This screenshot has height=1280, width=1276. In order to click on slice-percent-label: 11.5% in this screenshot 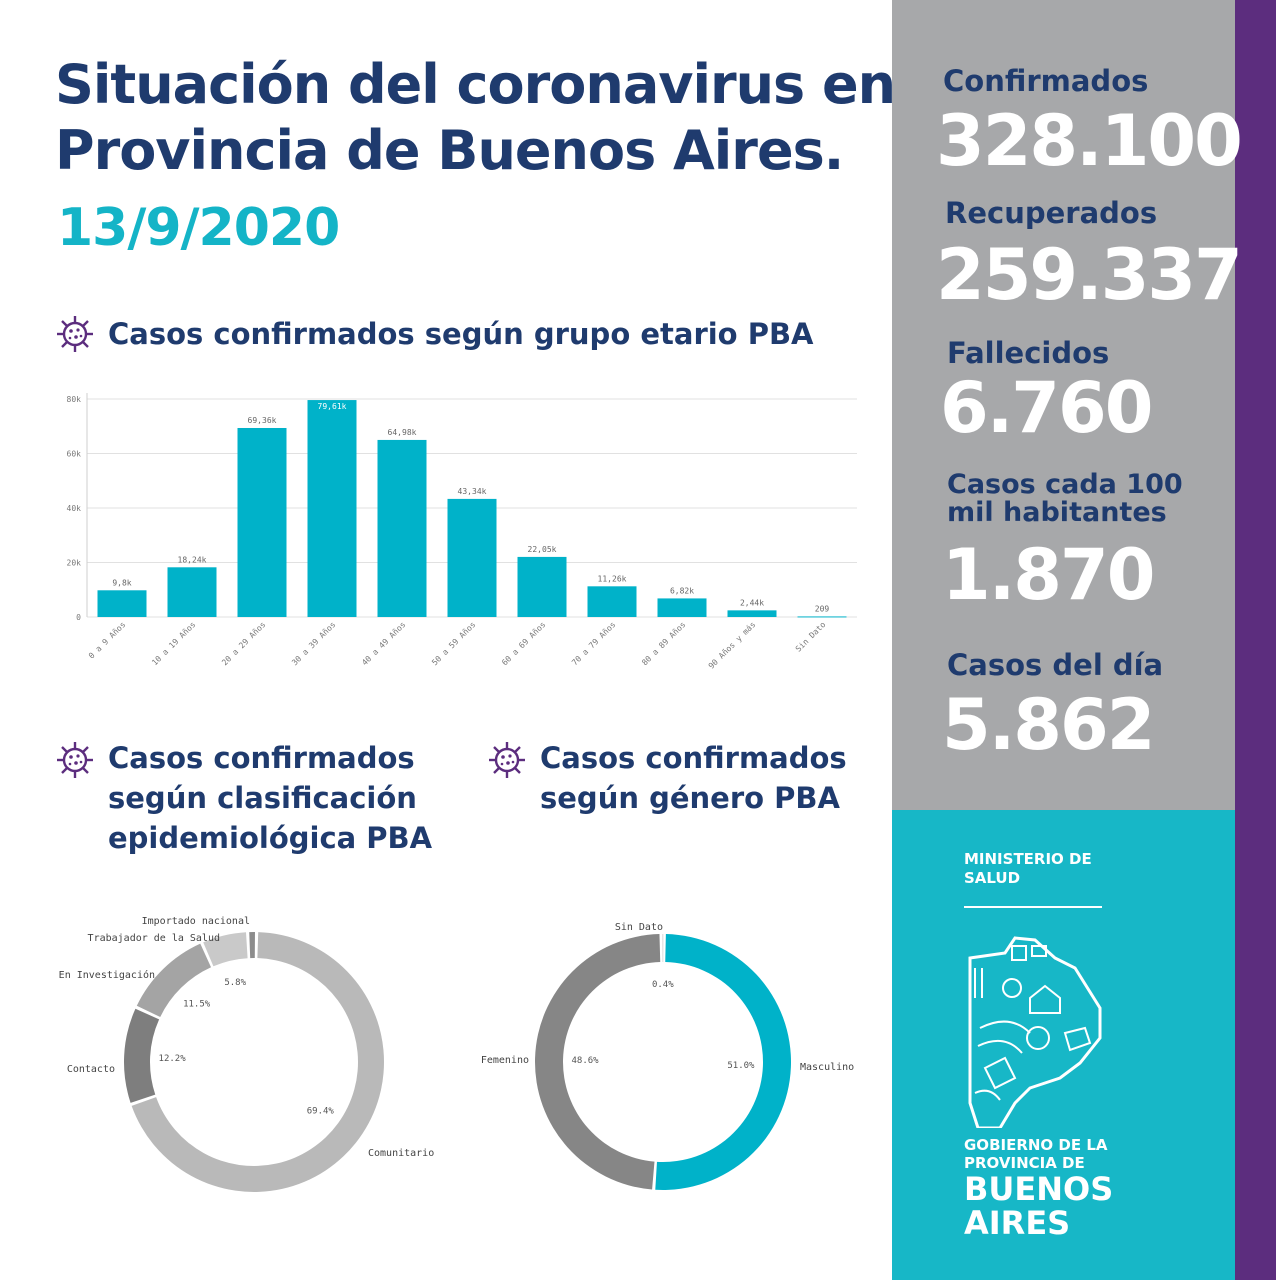, I will do `click(197, 1004)`.